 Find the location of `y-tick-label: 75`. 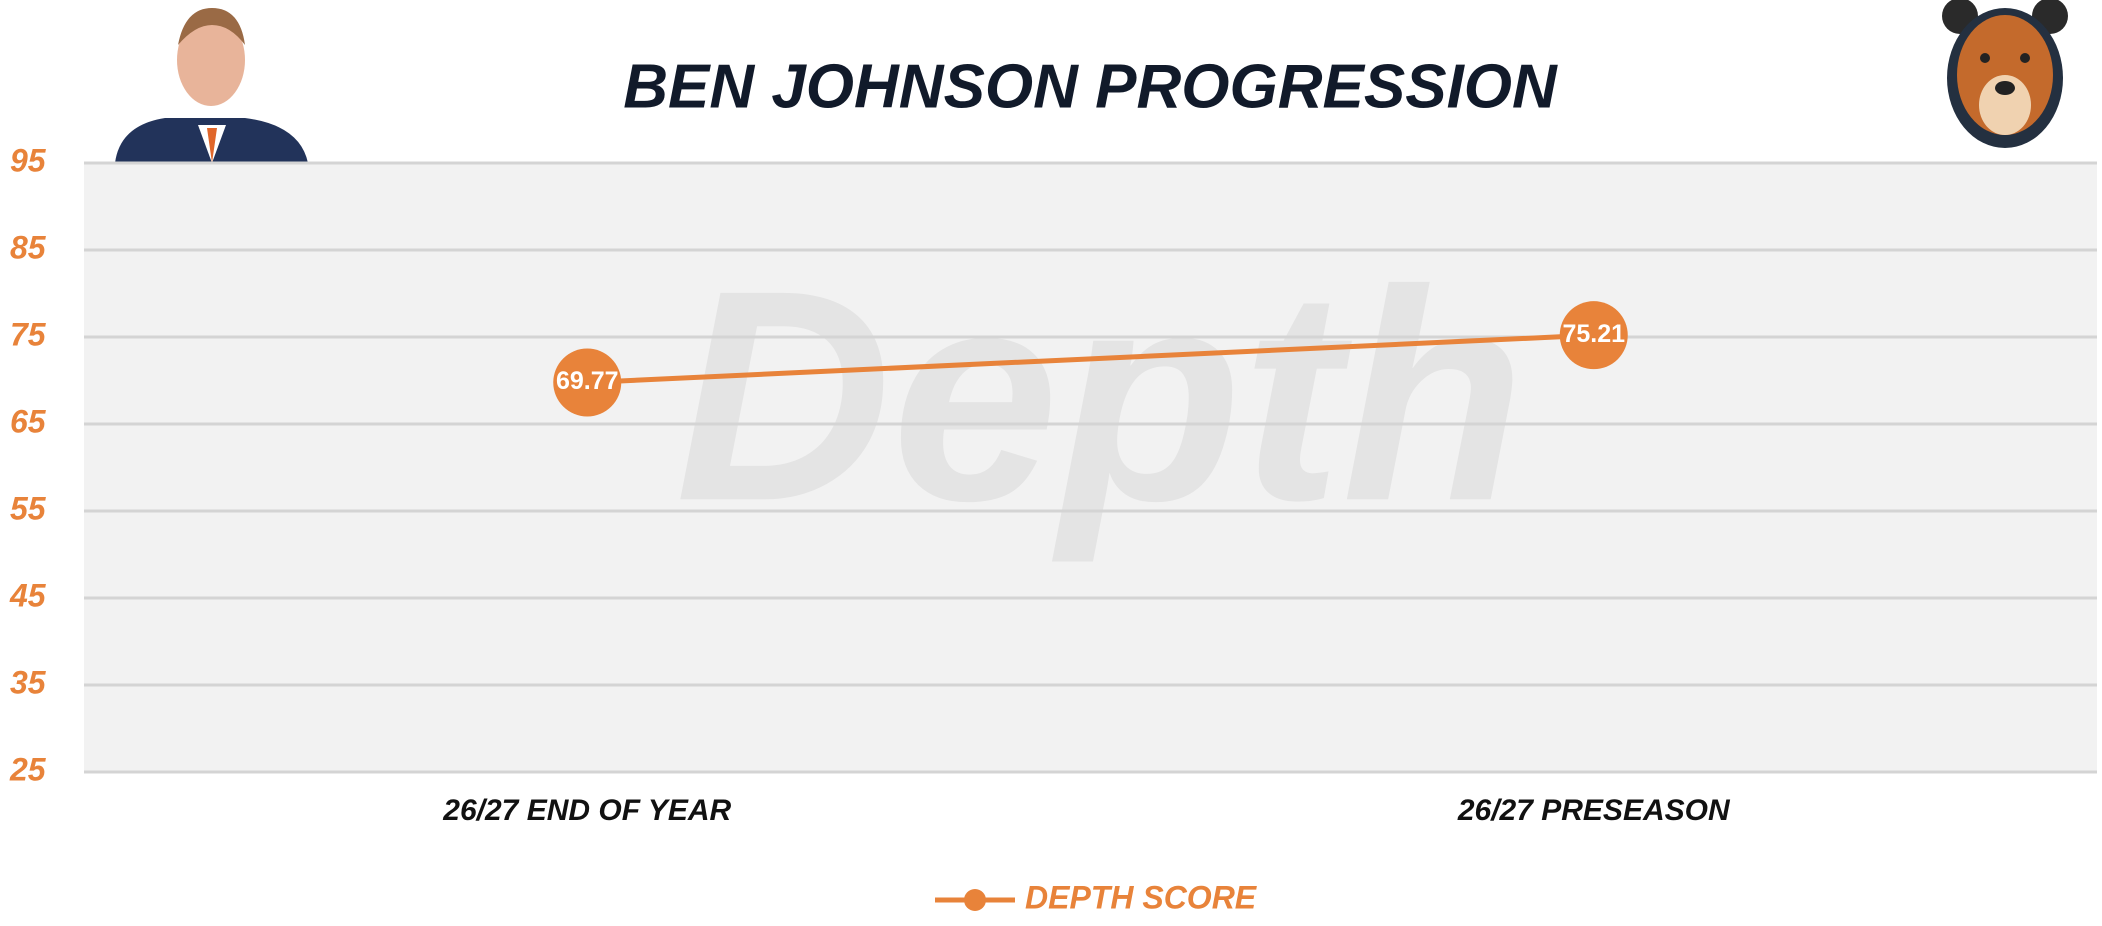

y-tick-label: 75 is located at coordinates (28, 334).